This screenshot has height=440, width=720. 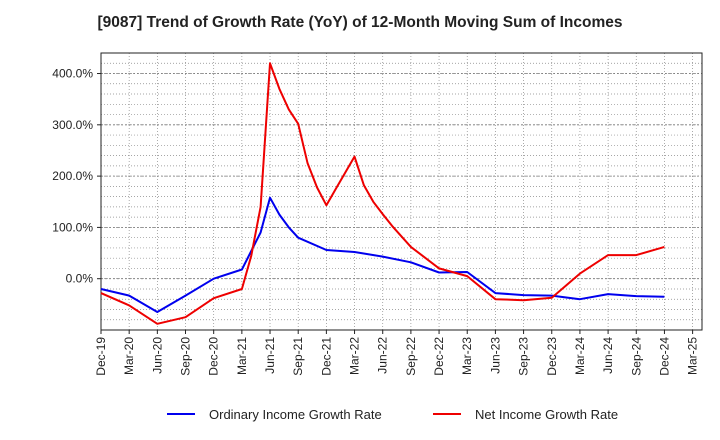 I want to click on y-tick-label: 100.0%, so click(x=72, y=227).